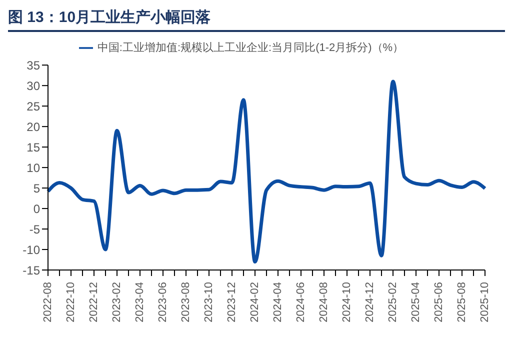 The width and height of the screenshot is (513, 352). I want to click on y-tick-label: 30, so click(33, 85).